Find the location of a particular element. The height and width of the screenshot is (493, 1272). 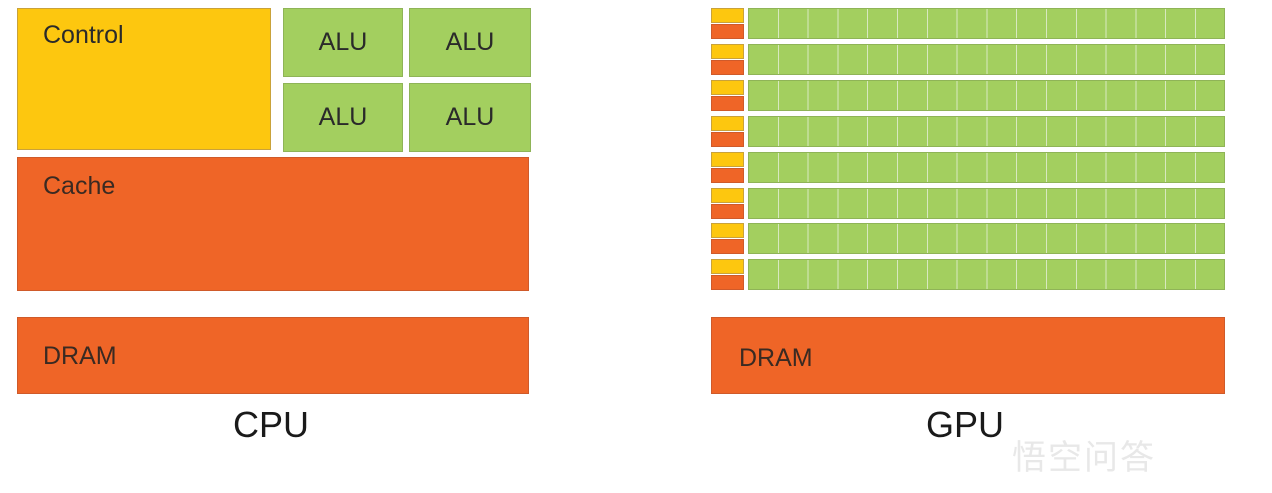

gpu-dram-label: DRAM is located at coordinates (776, 358).